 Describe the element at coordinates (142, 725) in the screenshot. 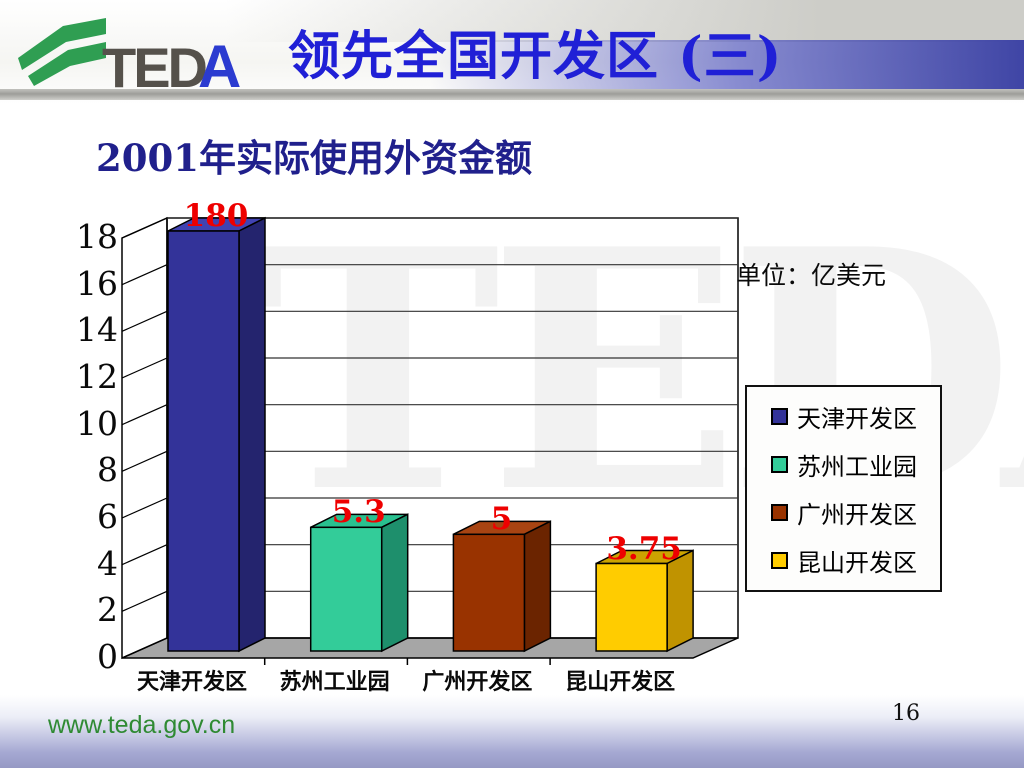

I see `website-link: www.teda.gov.cn` at that location.